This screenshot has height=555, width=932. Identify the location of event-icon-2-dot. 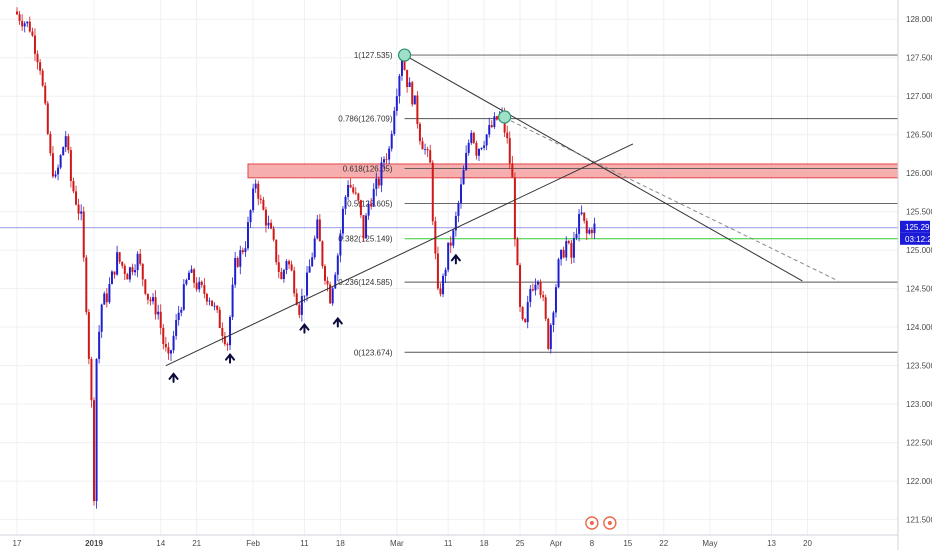
(609, 523).